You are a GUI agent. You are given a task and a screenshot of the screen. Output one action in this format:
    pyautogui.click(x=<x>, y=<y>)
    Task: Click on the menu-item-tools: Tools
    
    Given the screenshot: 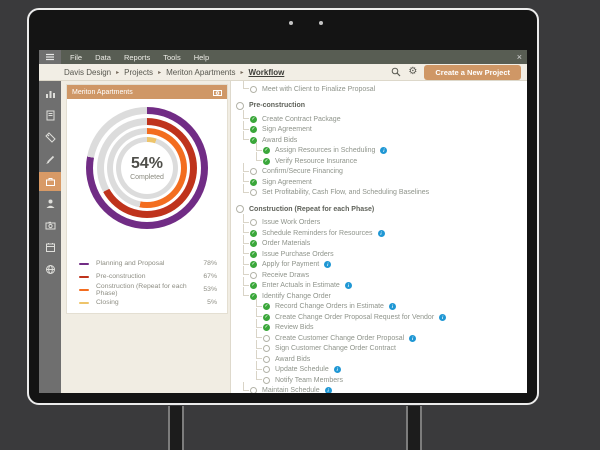 What is the action you would take?
    pyautogui.click(x=172, y=57)
    